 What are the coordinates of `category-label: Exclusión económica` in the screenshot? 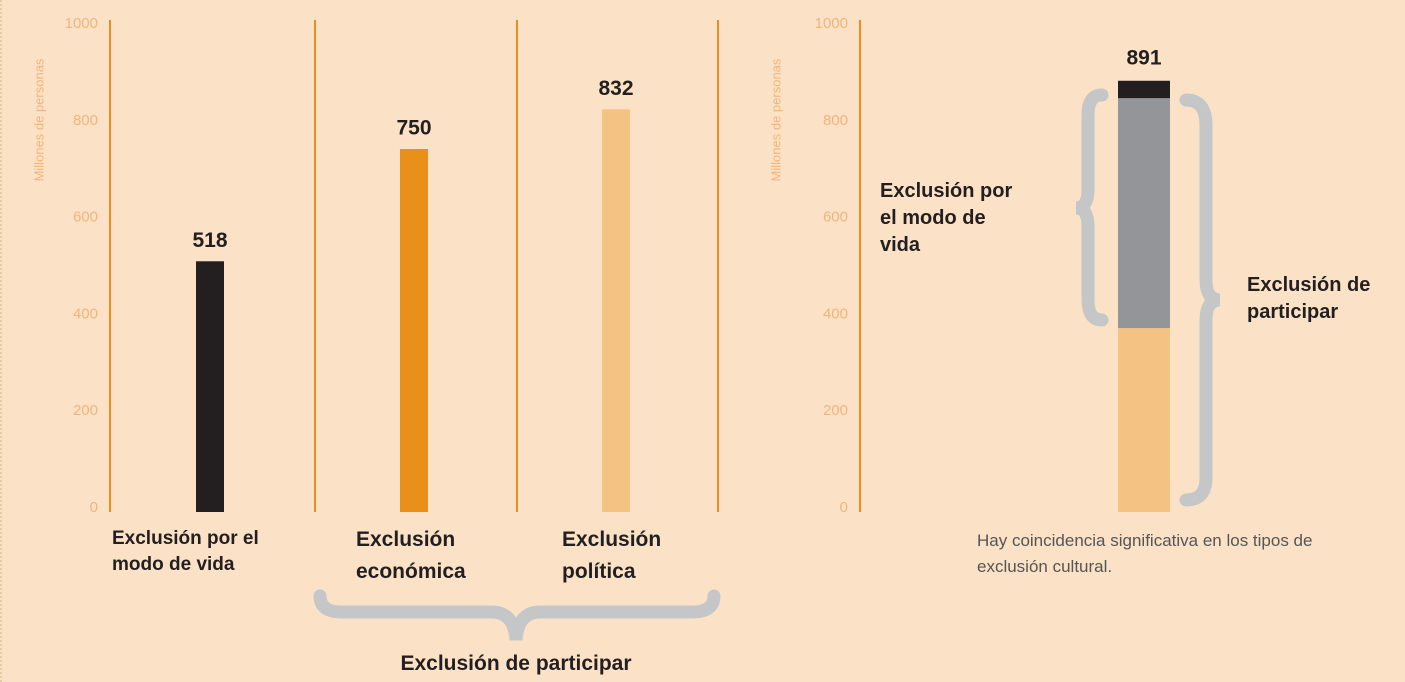 It's located at (411, 555).